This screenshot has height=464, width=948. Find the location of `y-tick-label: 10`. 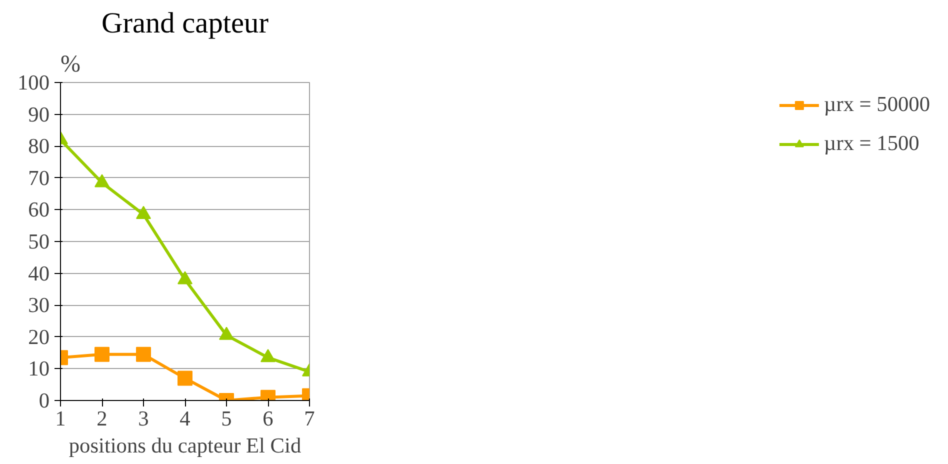

y-tick-label: 10 is located at coordinates (39, 368).